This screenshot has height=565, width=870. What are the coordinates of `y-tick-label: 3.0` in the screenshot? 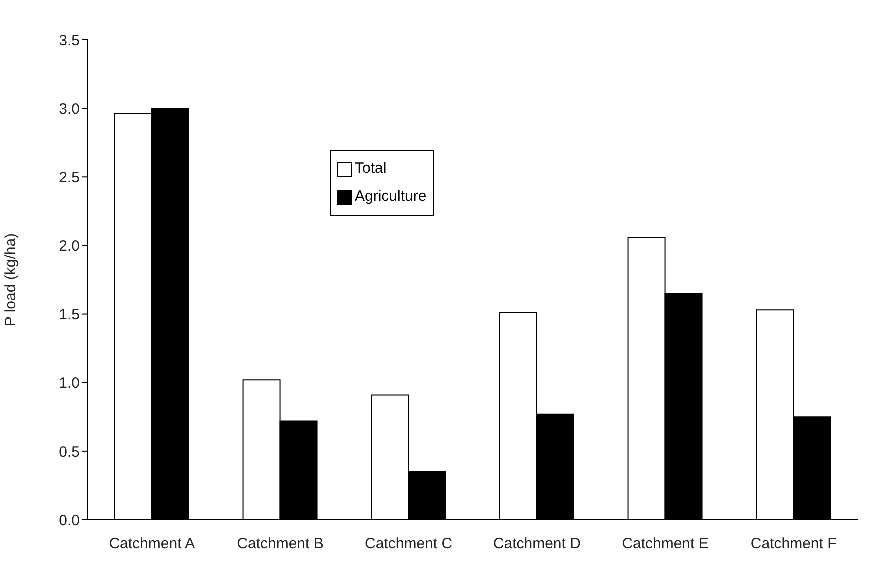 It's located at (69, 109).